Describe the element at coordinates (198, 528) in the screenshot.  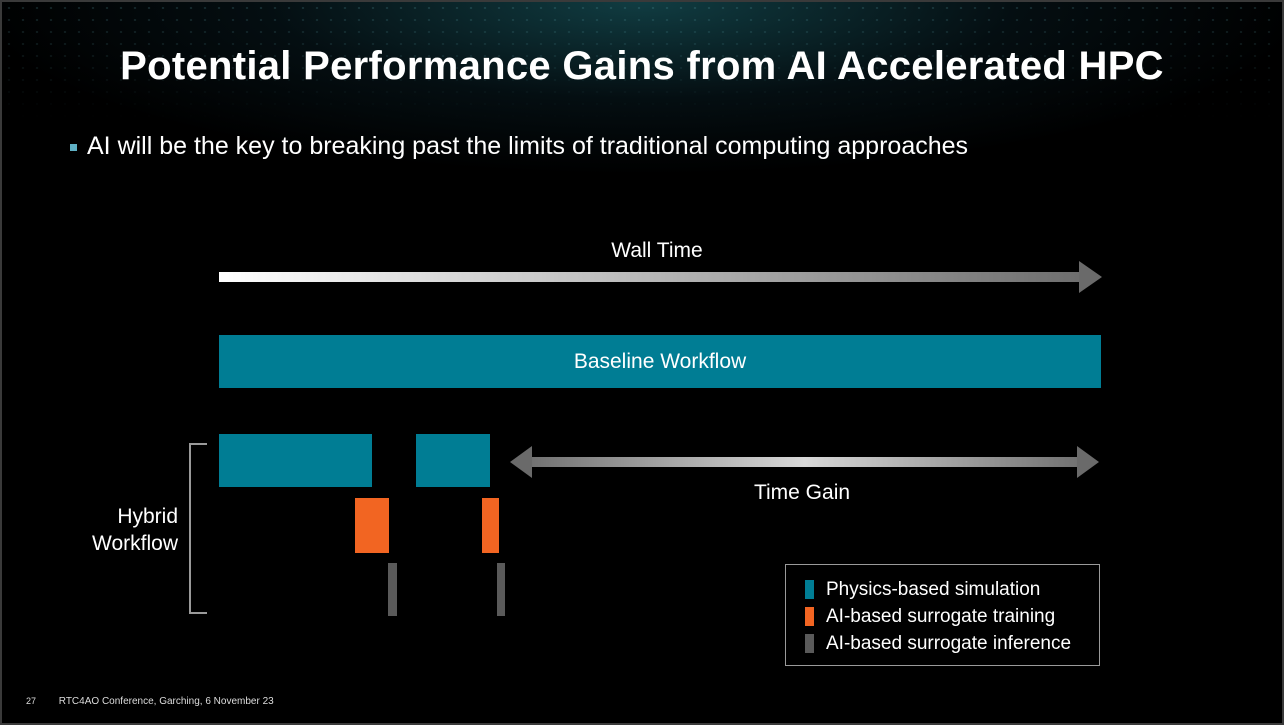
I see `hybrid-workflow-bracket` at that location.